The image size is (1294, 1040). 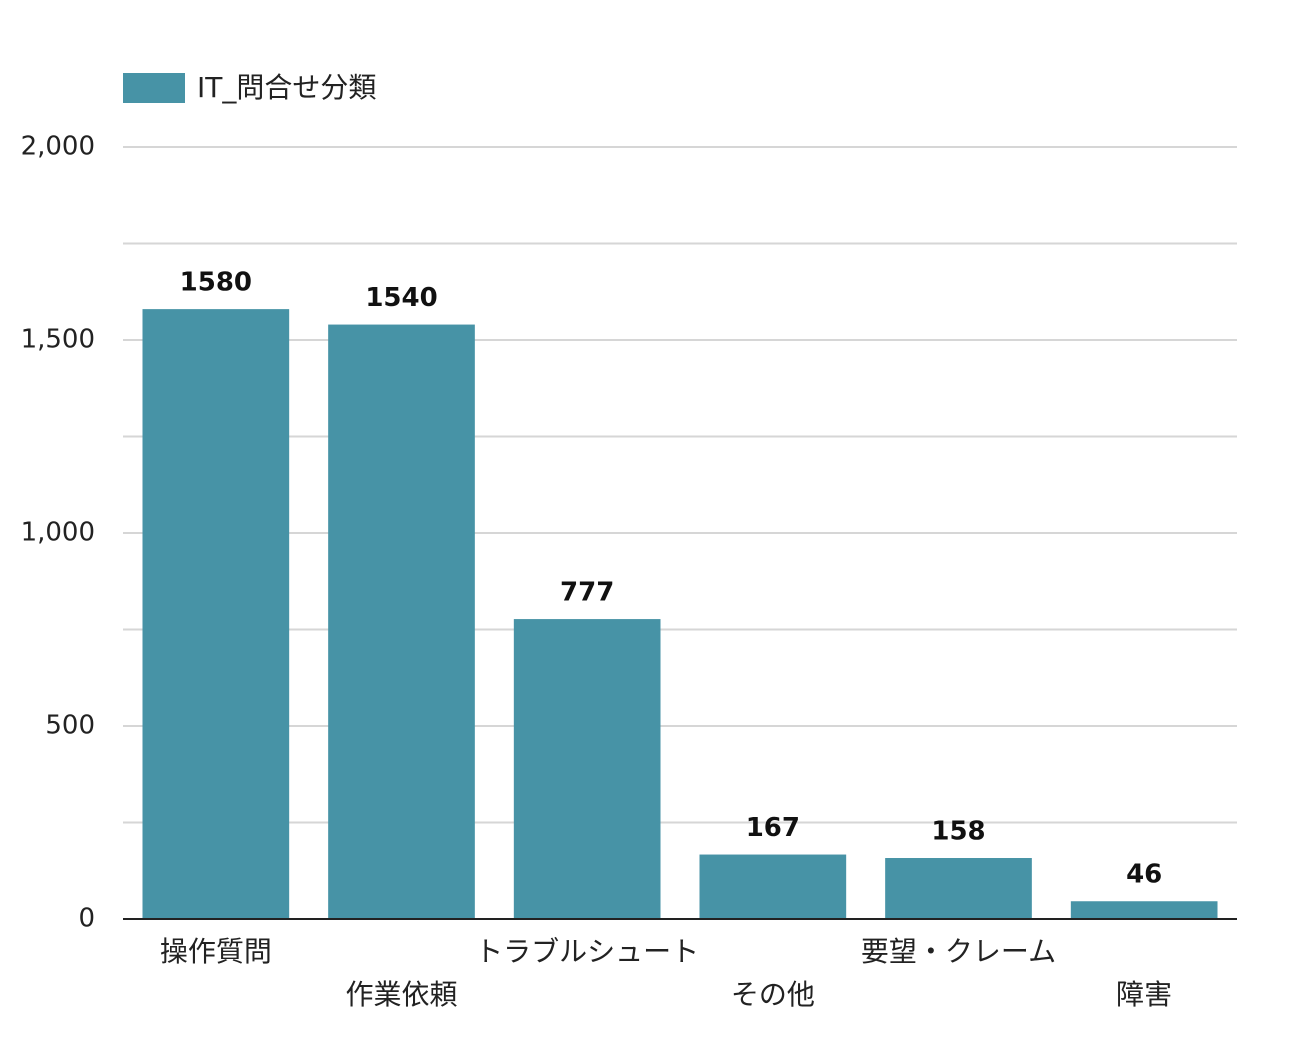 I want to click on data-label: 167, so click(x=773, y=828).